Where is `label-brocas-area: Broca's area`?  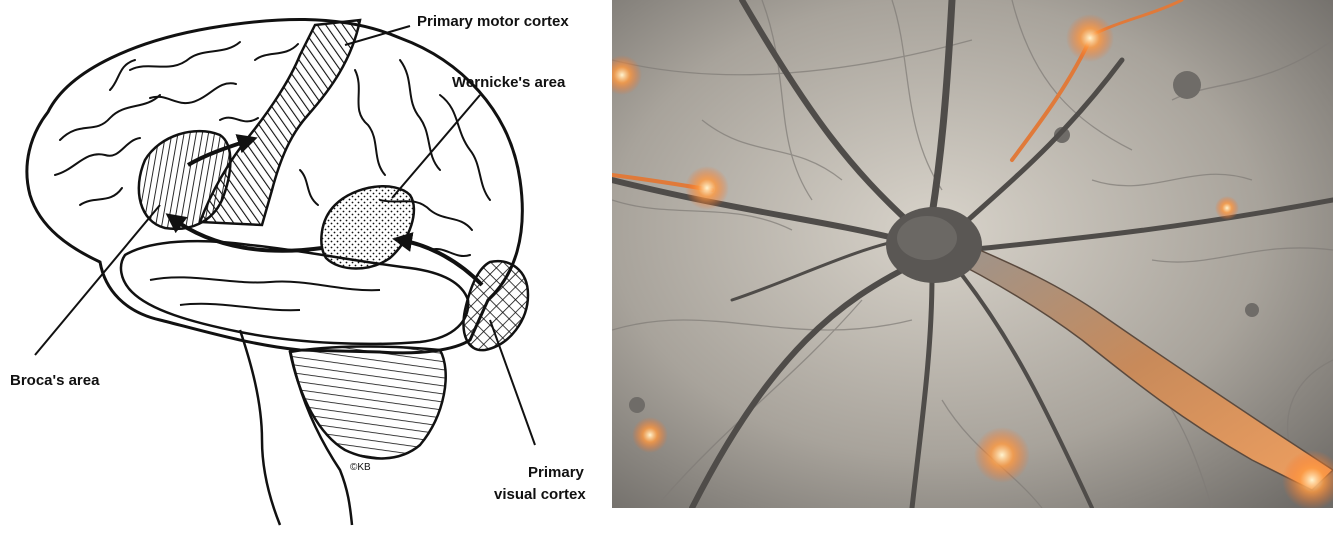
label-brocas-area: Broca's area is located at coordinates (55, 380).